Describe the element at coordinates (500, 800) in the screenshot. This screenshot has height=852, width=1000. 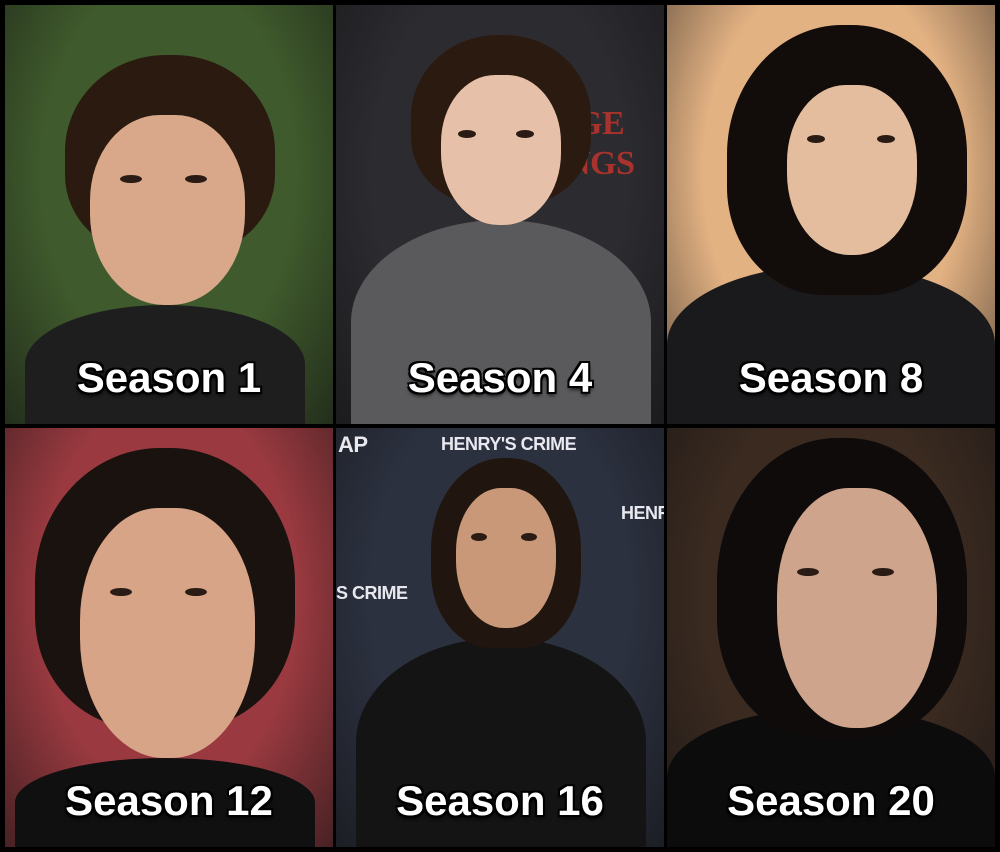
I see `caption: Season 16` at that location.